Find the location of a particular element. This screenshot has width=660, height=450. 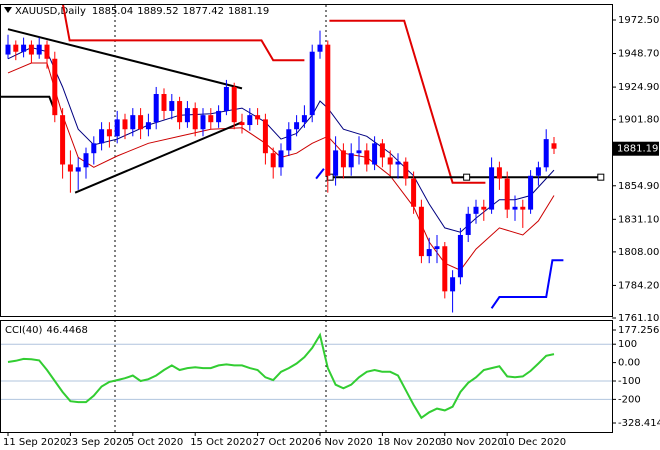

open-value: 1885.04 is located at coordinates (112, 11).